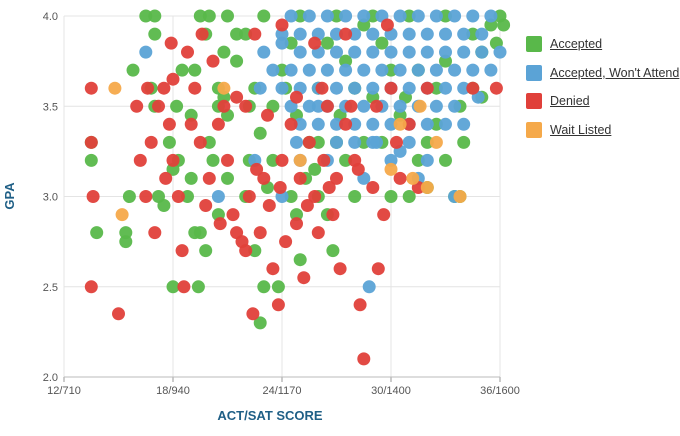 The image size is (680, 436). I want to click on legend-item: Denied, so click(601, 101).